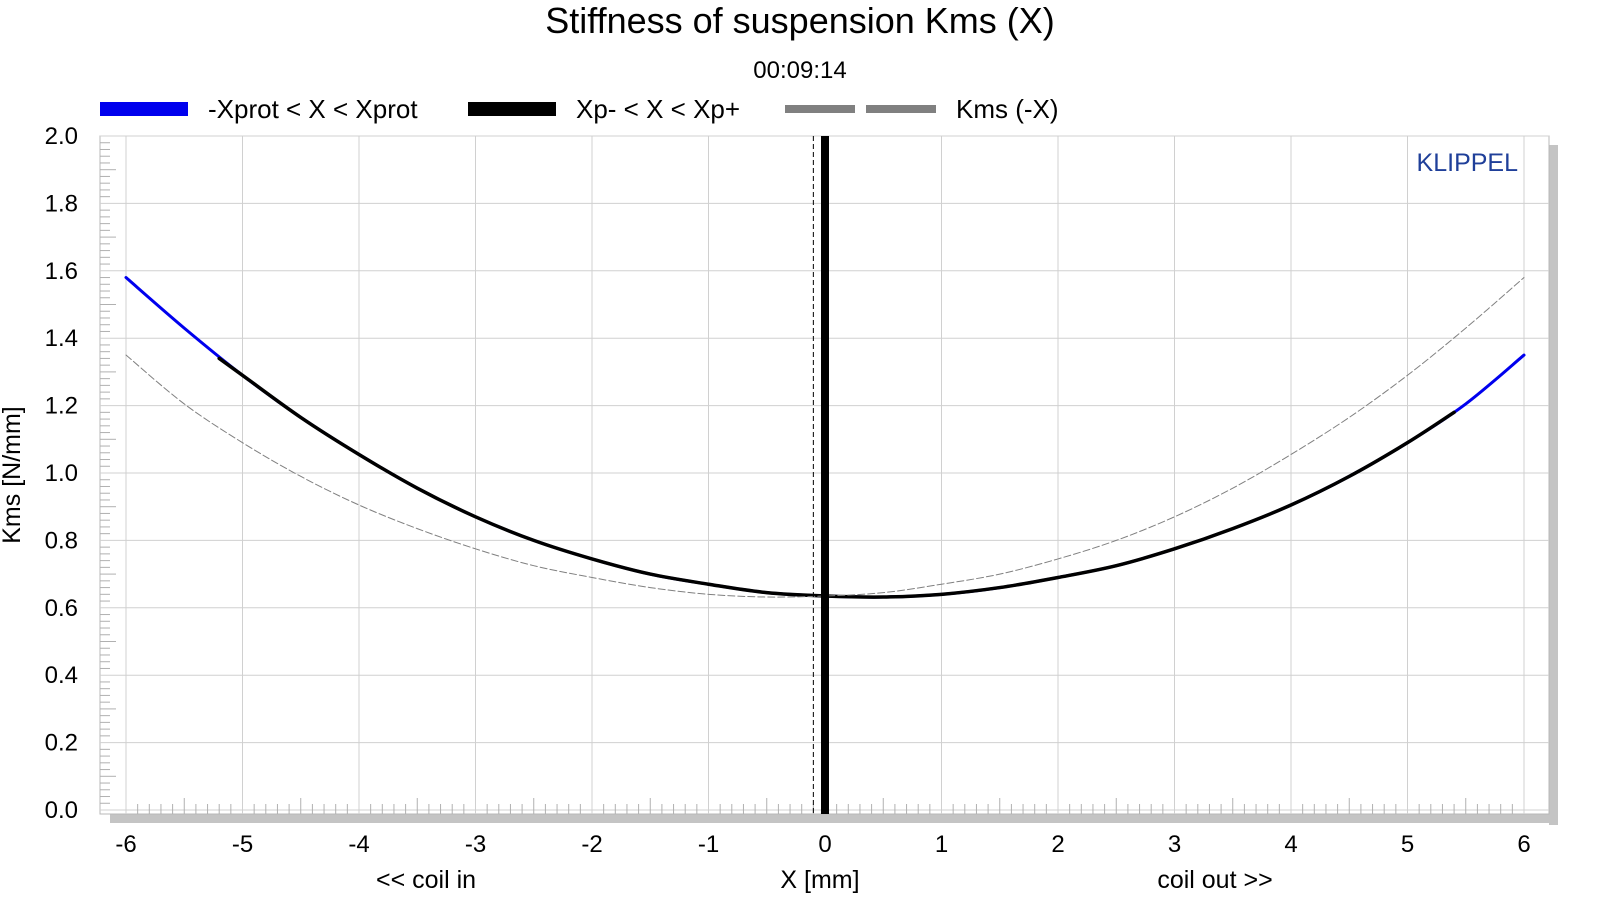 The image size is (1600, 900). I want to click on x-axis-label-left: << coil in, so click(426, 880).